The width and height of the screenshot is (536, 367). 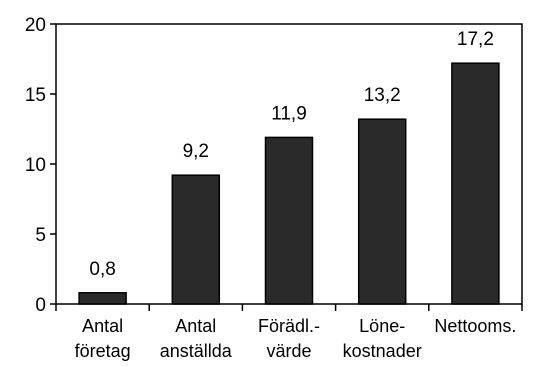 I want to click on y-tick-label: 5, so click(x=40, y=235).